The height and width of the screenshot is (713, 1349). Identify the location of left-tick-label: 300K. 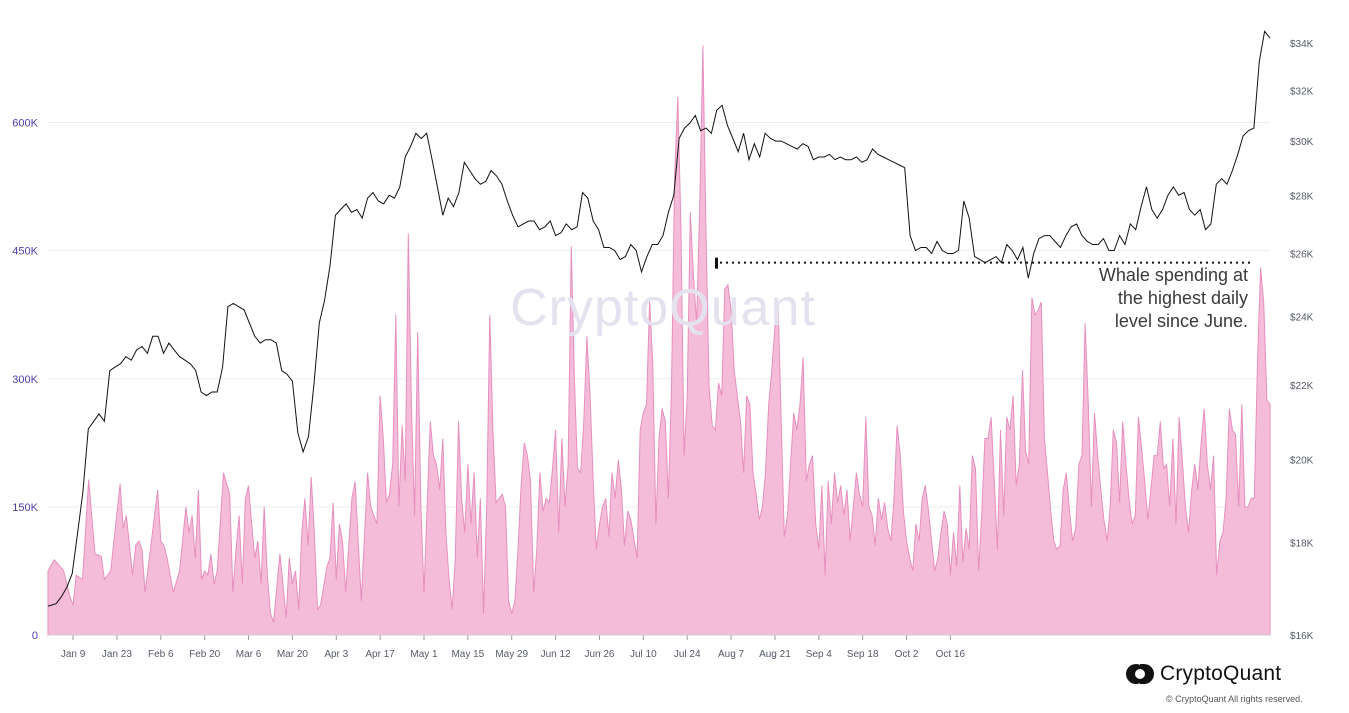
(25, 380).